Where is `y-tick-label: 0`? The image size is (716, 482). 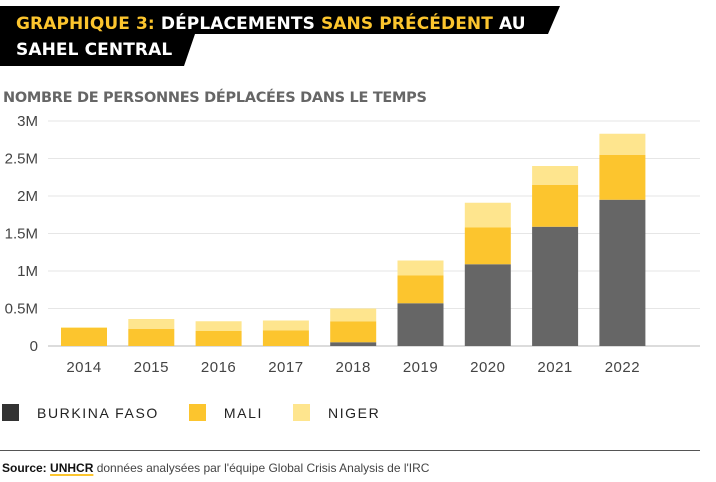 y-tick-label: 0 is located at coordinates (34, 346).